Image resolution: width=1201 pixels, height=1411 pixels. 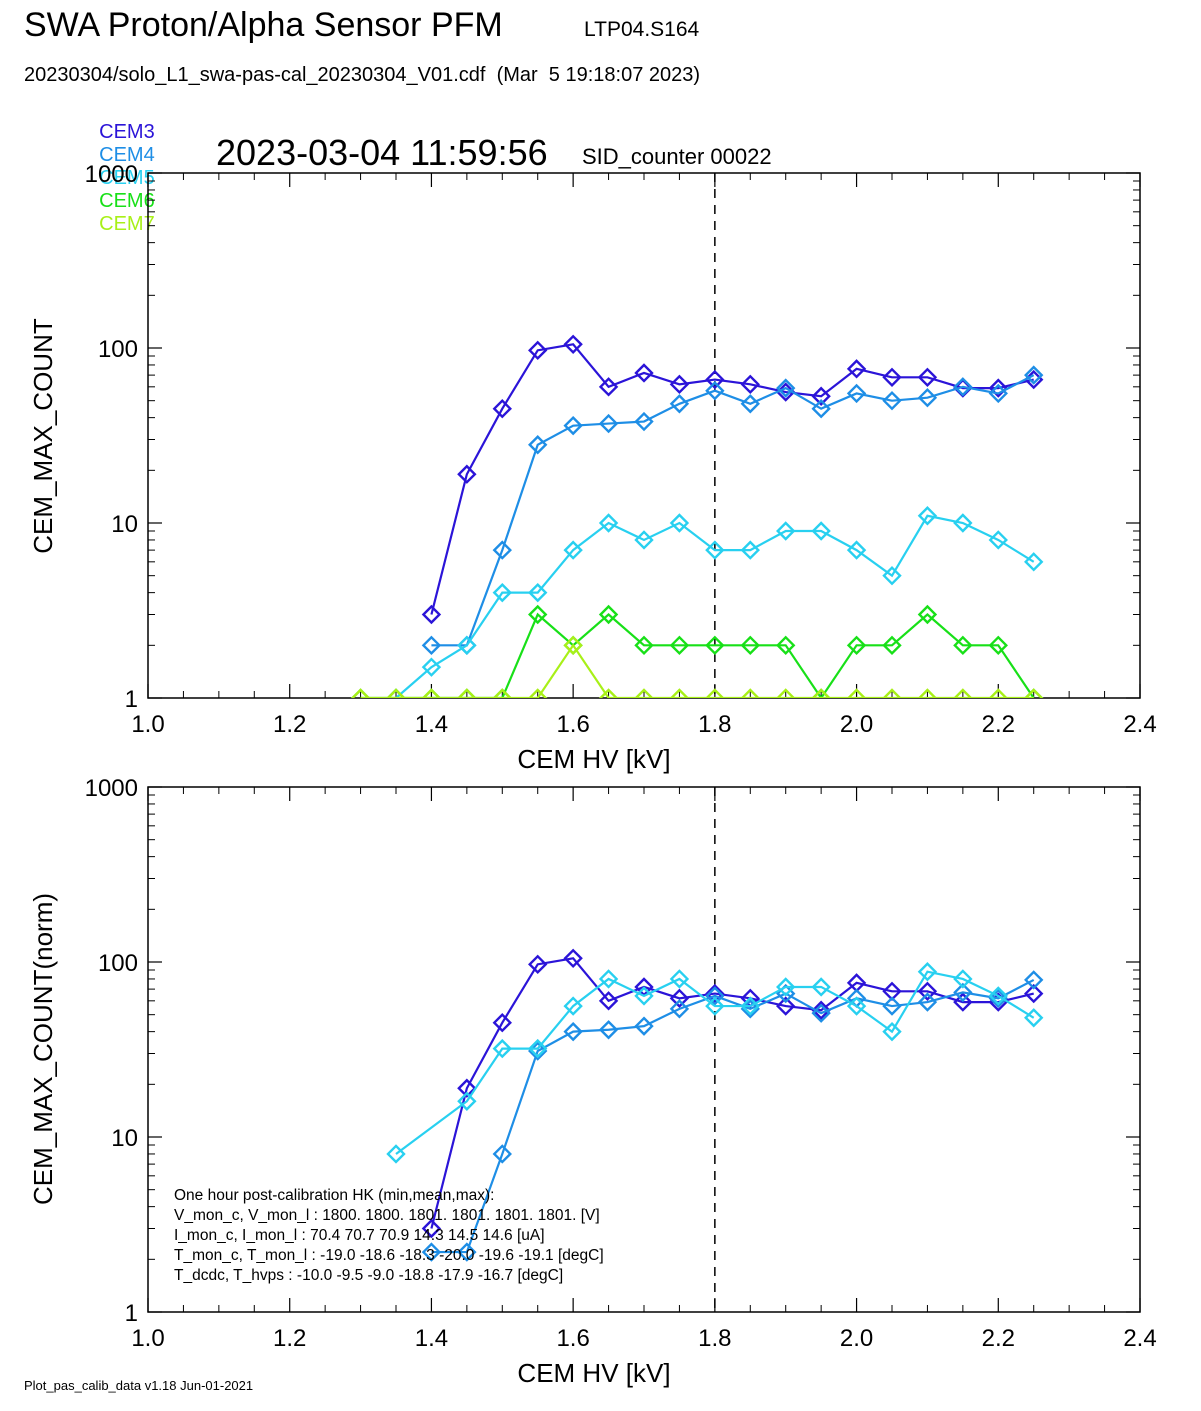 I want to click on y-tick-label: 100, so click(x=118, y=349).